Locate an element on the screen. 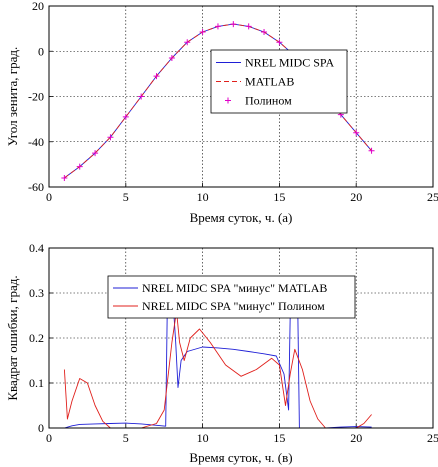 This screenshot has height=467, width=438. legend-label-spa: NREL MIDC SPA is located at coordinates (289, 63).